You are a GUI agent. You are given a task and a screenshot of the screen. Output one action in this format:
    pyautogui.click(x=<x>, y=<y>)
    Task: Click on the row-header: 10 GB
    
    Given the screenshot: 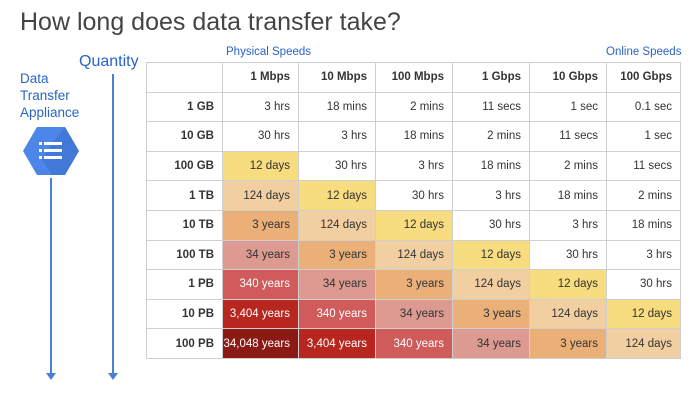 What is the action you would take?
    pyautogui.click(x=184, y=136)
    